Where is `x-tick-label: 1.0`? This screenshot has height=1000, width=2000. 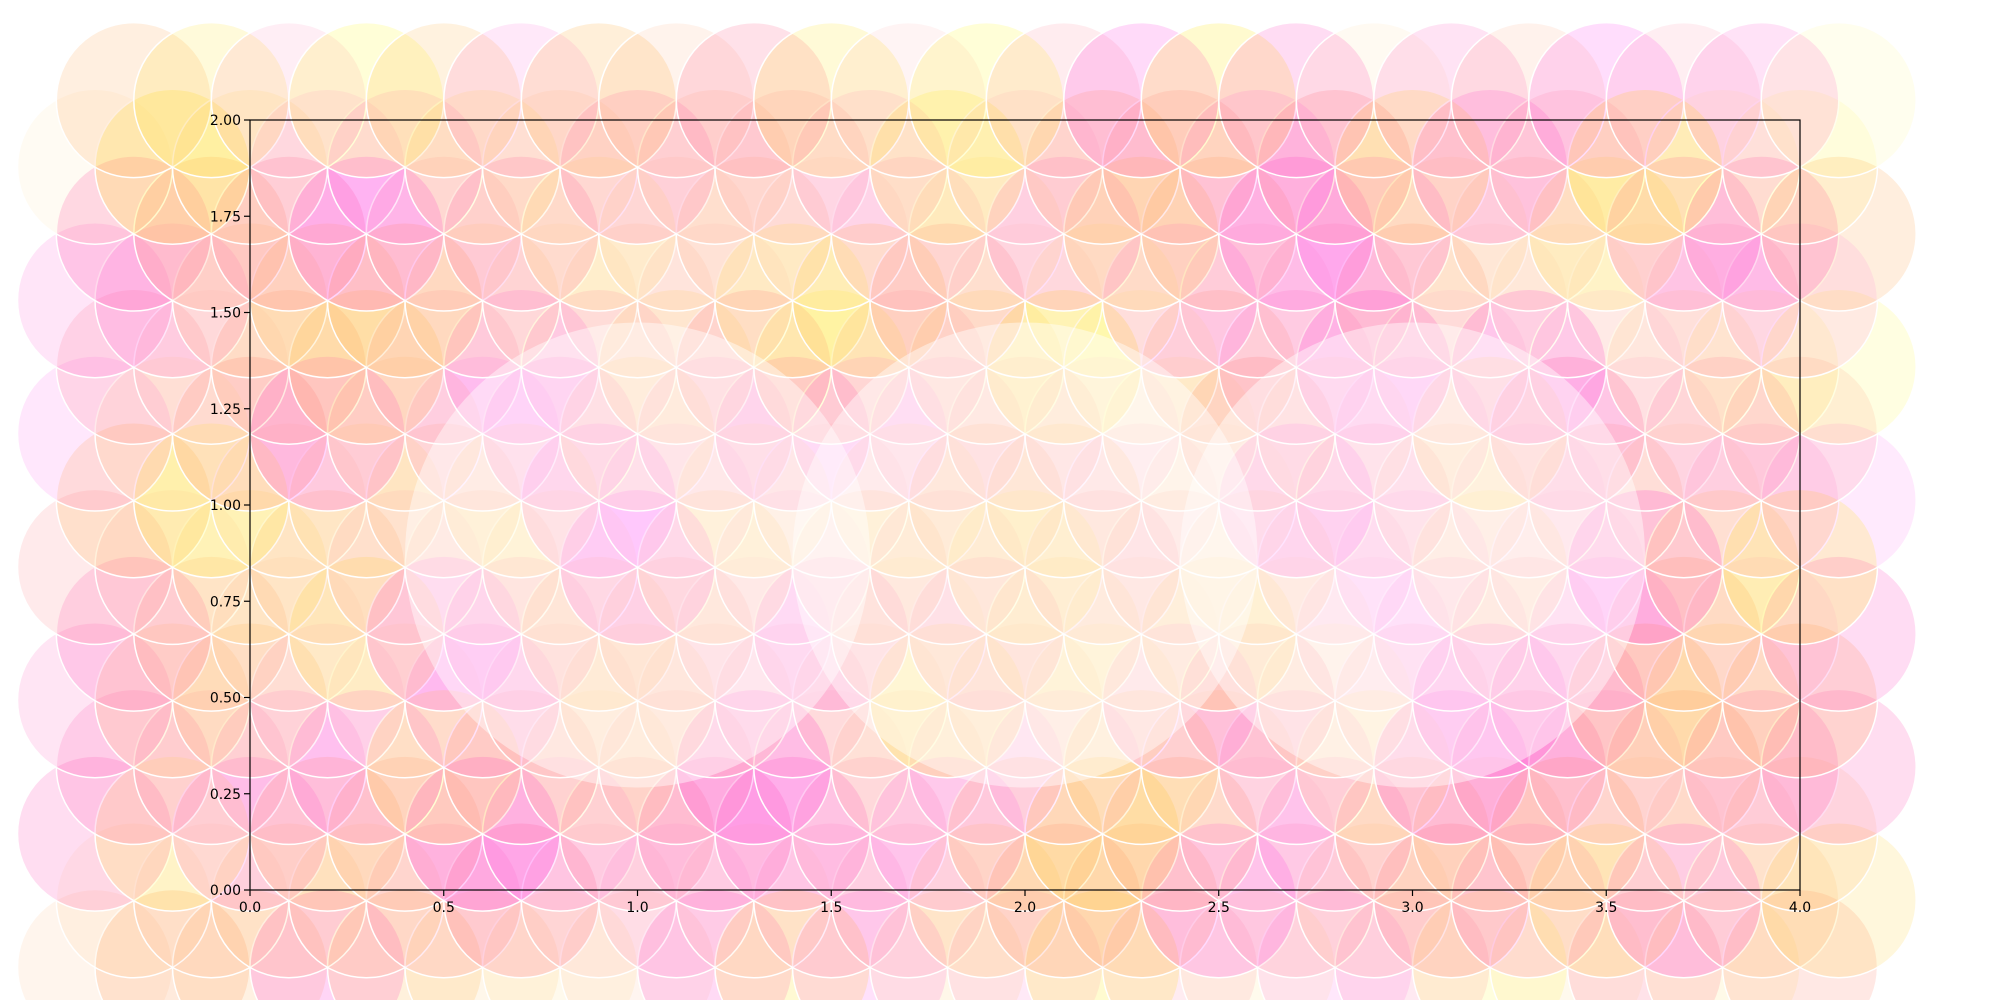 x-tick-label: 1.0 is located at coordinates (637, 908).